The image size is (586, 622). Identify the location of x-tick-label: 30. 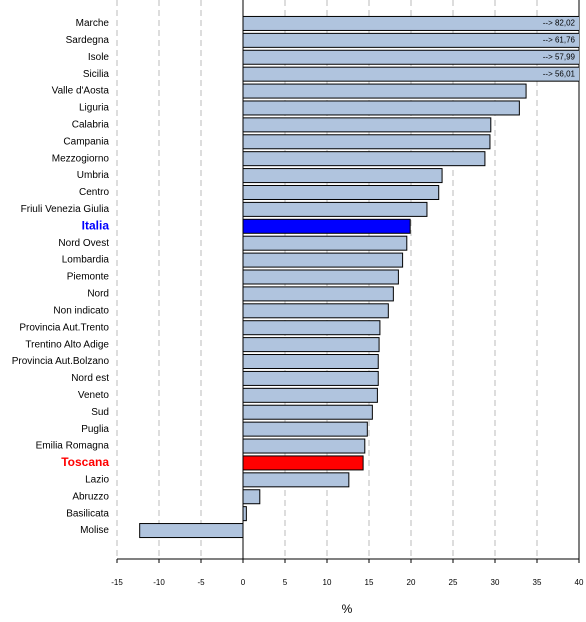
(495, 582).